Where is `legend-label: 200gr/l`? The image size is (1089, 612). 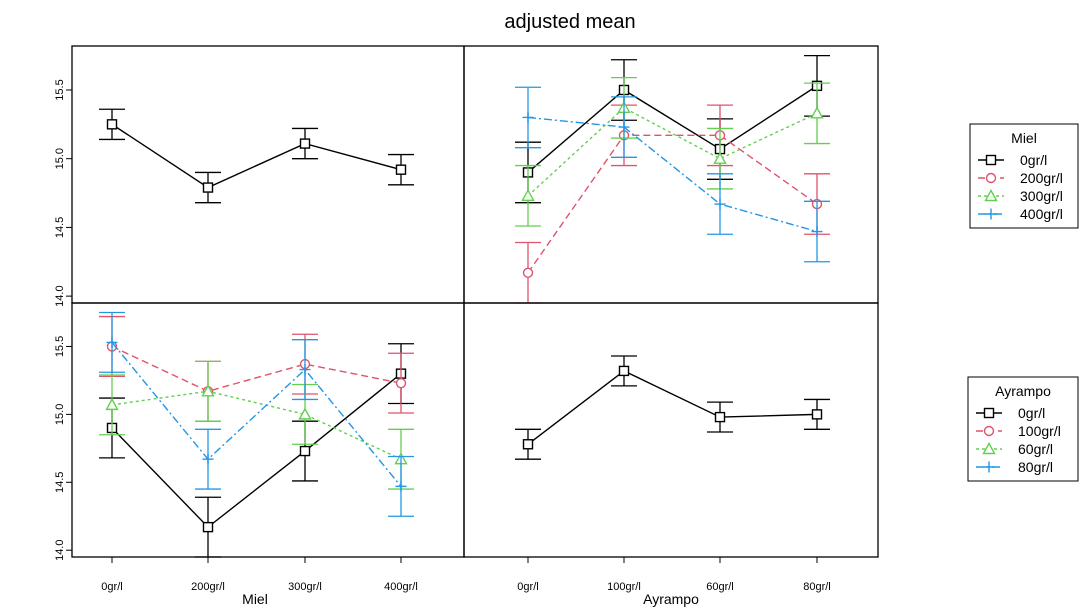
legend-label: 200gr/l is located at coordinates (1041, 178).